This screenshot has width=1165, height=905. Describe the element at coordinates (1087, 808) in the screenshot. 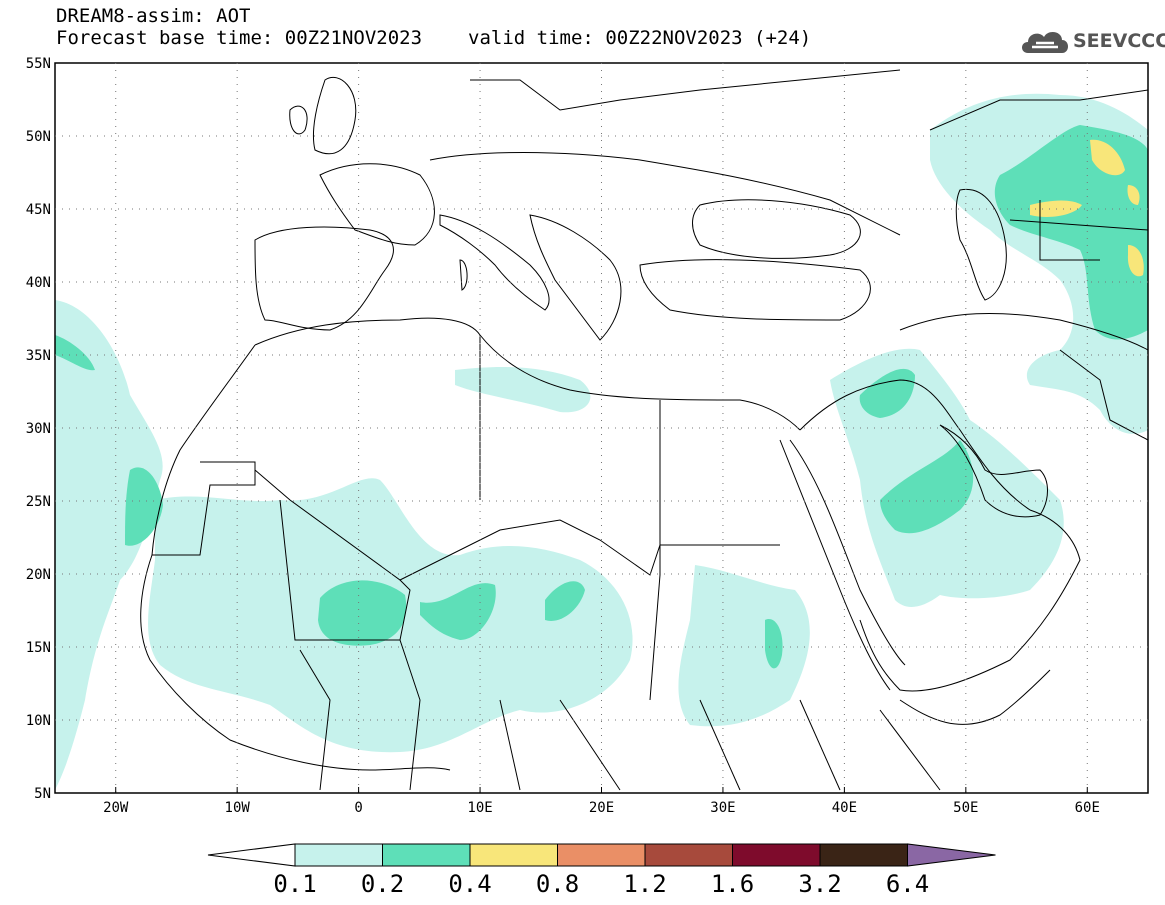

I see `lon-label: 60E` at that location.